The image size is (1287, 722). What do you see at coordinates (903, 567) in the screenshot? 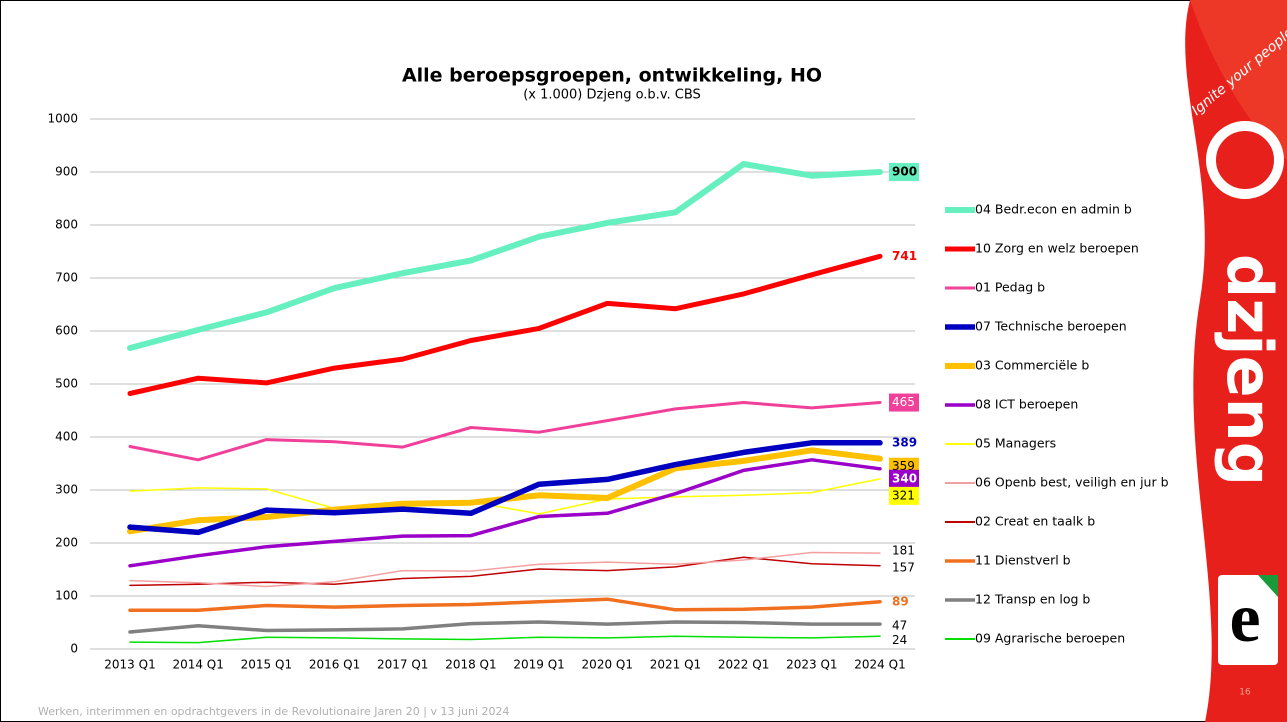
I see `end-label: 157` at bounding box center [903, 567].